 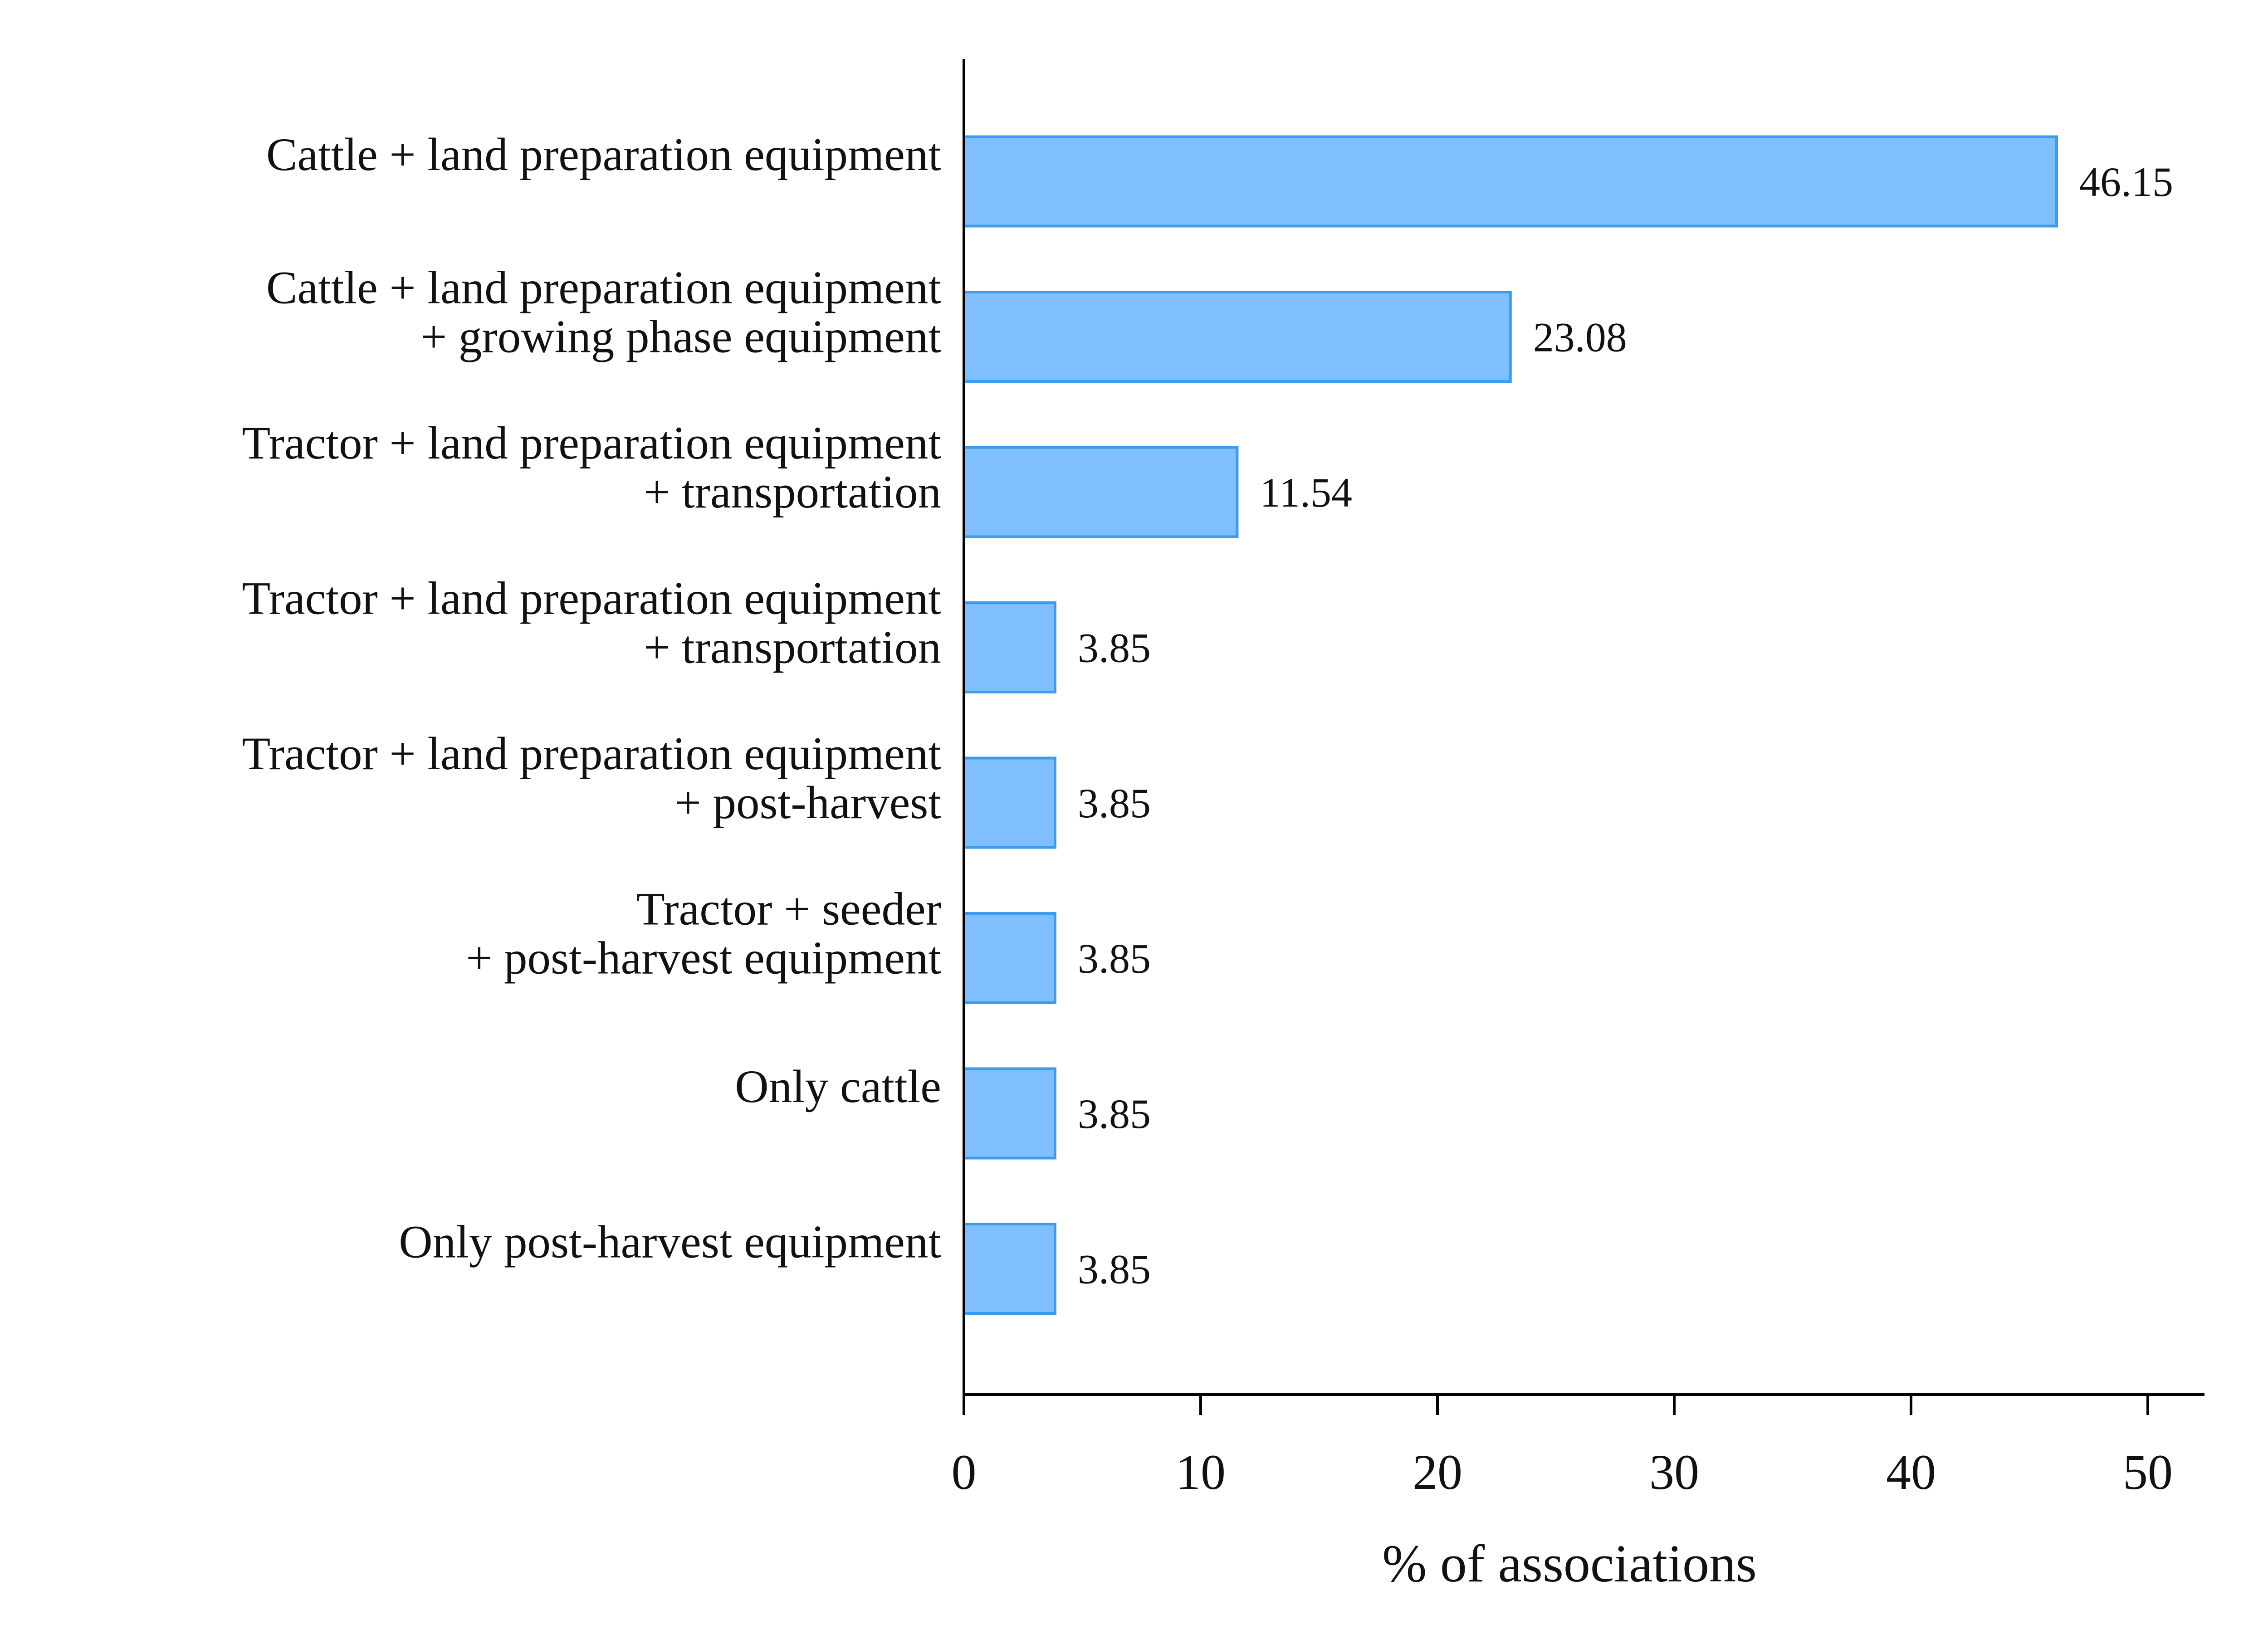 I want to click on bar-value-label: 23.08, so click(x=1580, y=337).